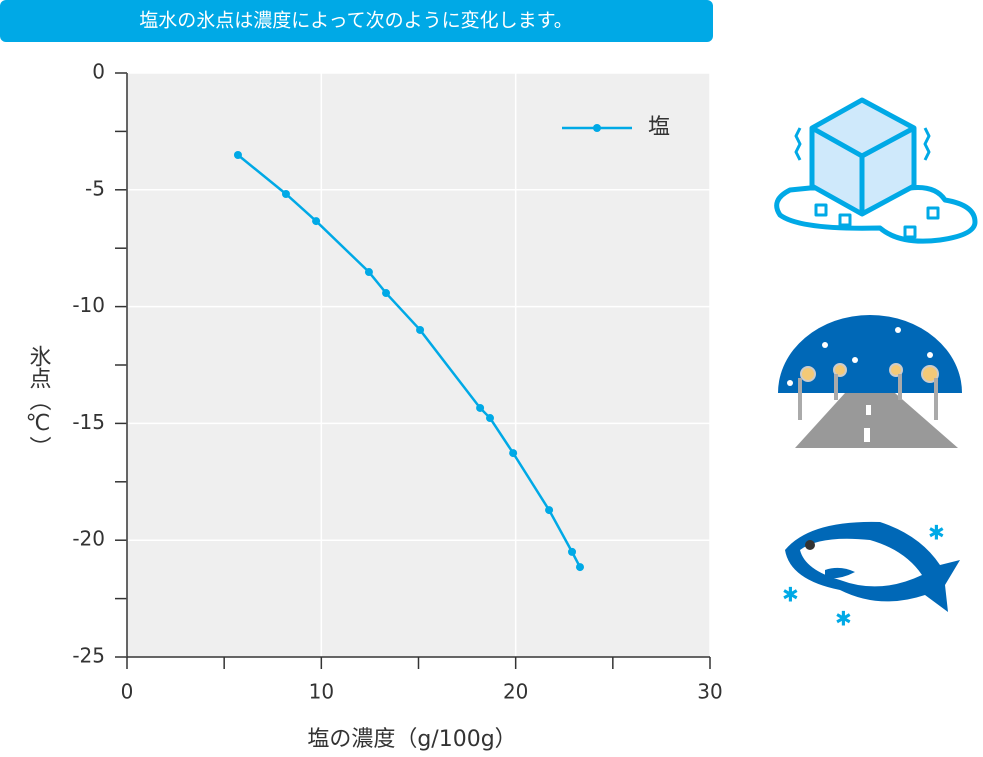  Describe the element at coordinates (870, 381) in the screenshot. I see `road-icon` at that location.